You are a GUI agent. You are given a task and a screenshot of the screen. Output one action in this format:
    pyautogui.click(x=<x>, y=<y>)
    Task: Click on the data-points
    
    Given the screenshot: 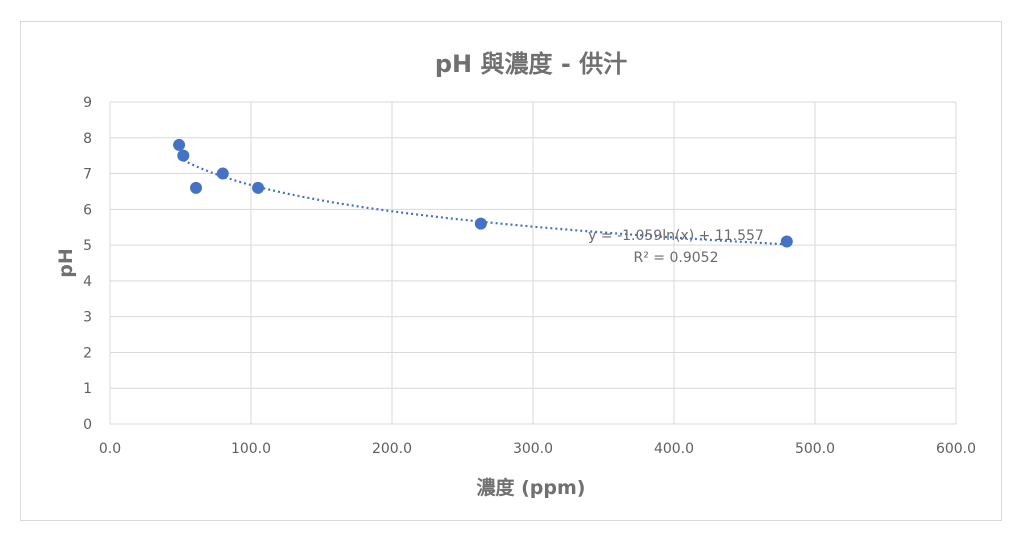 What is the action you would take?
    pyautogui.click(x=483, y=193)
    